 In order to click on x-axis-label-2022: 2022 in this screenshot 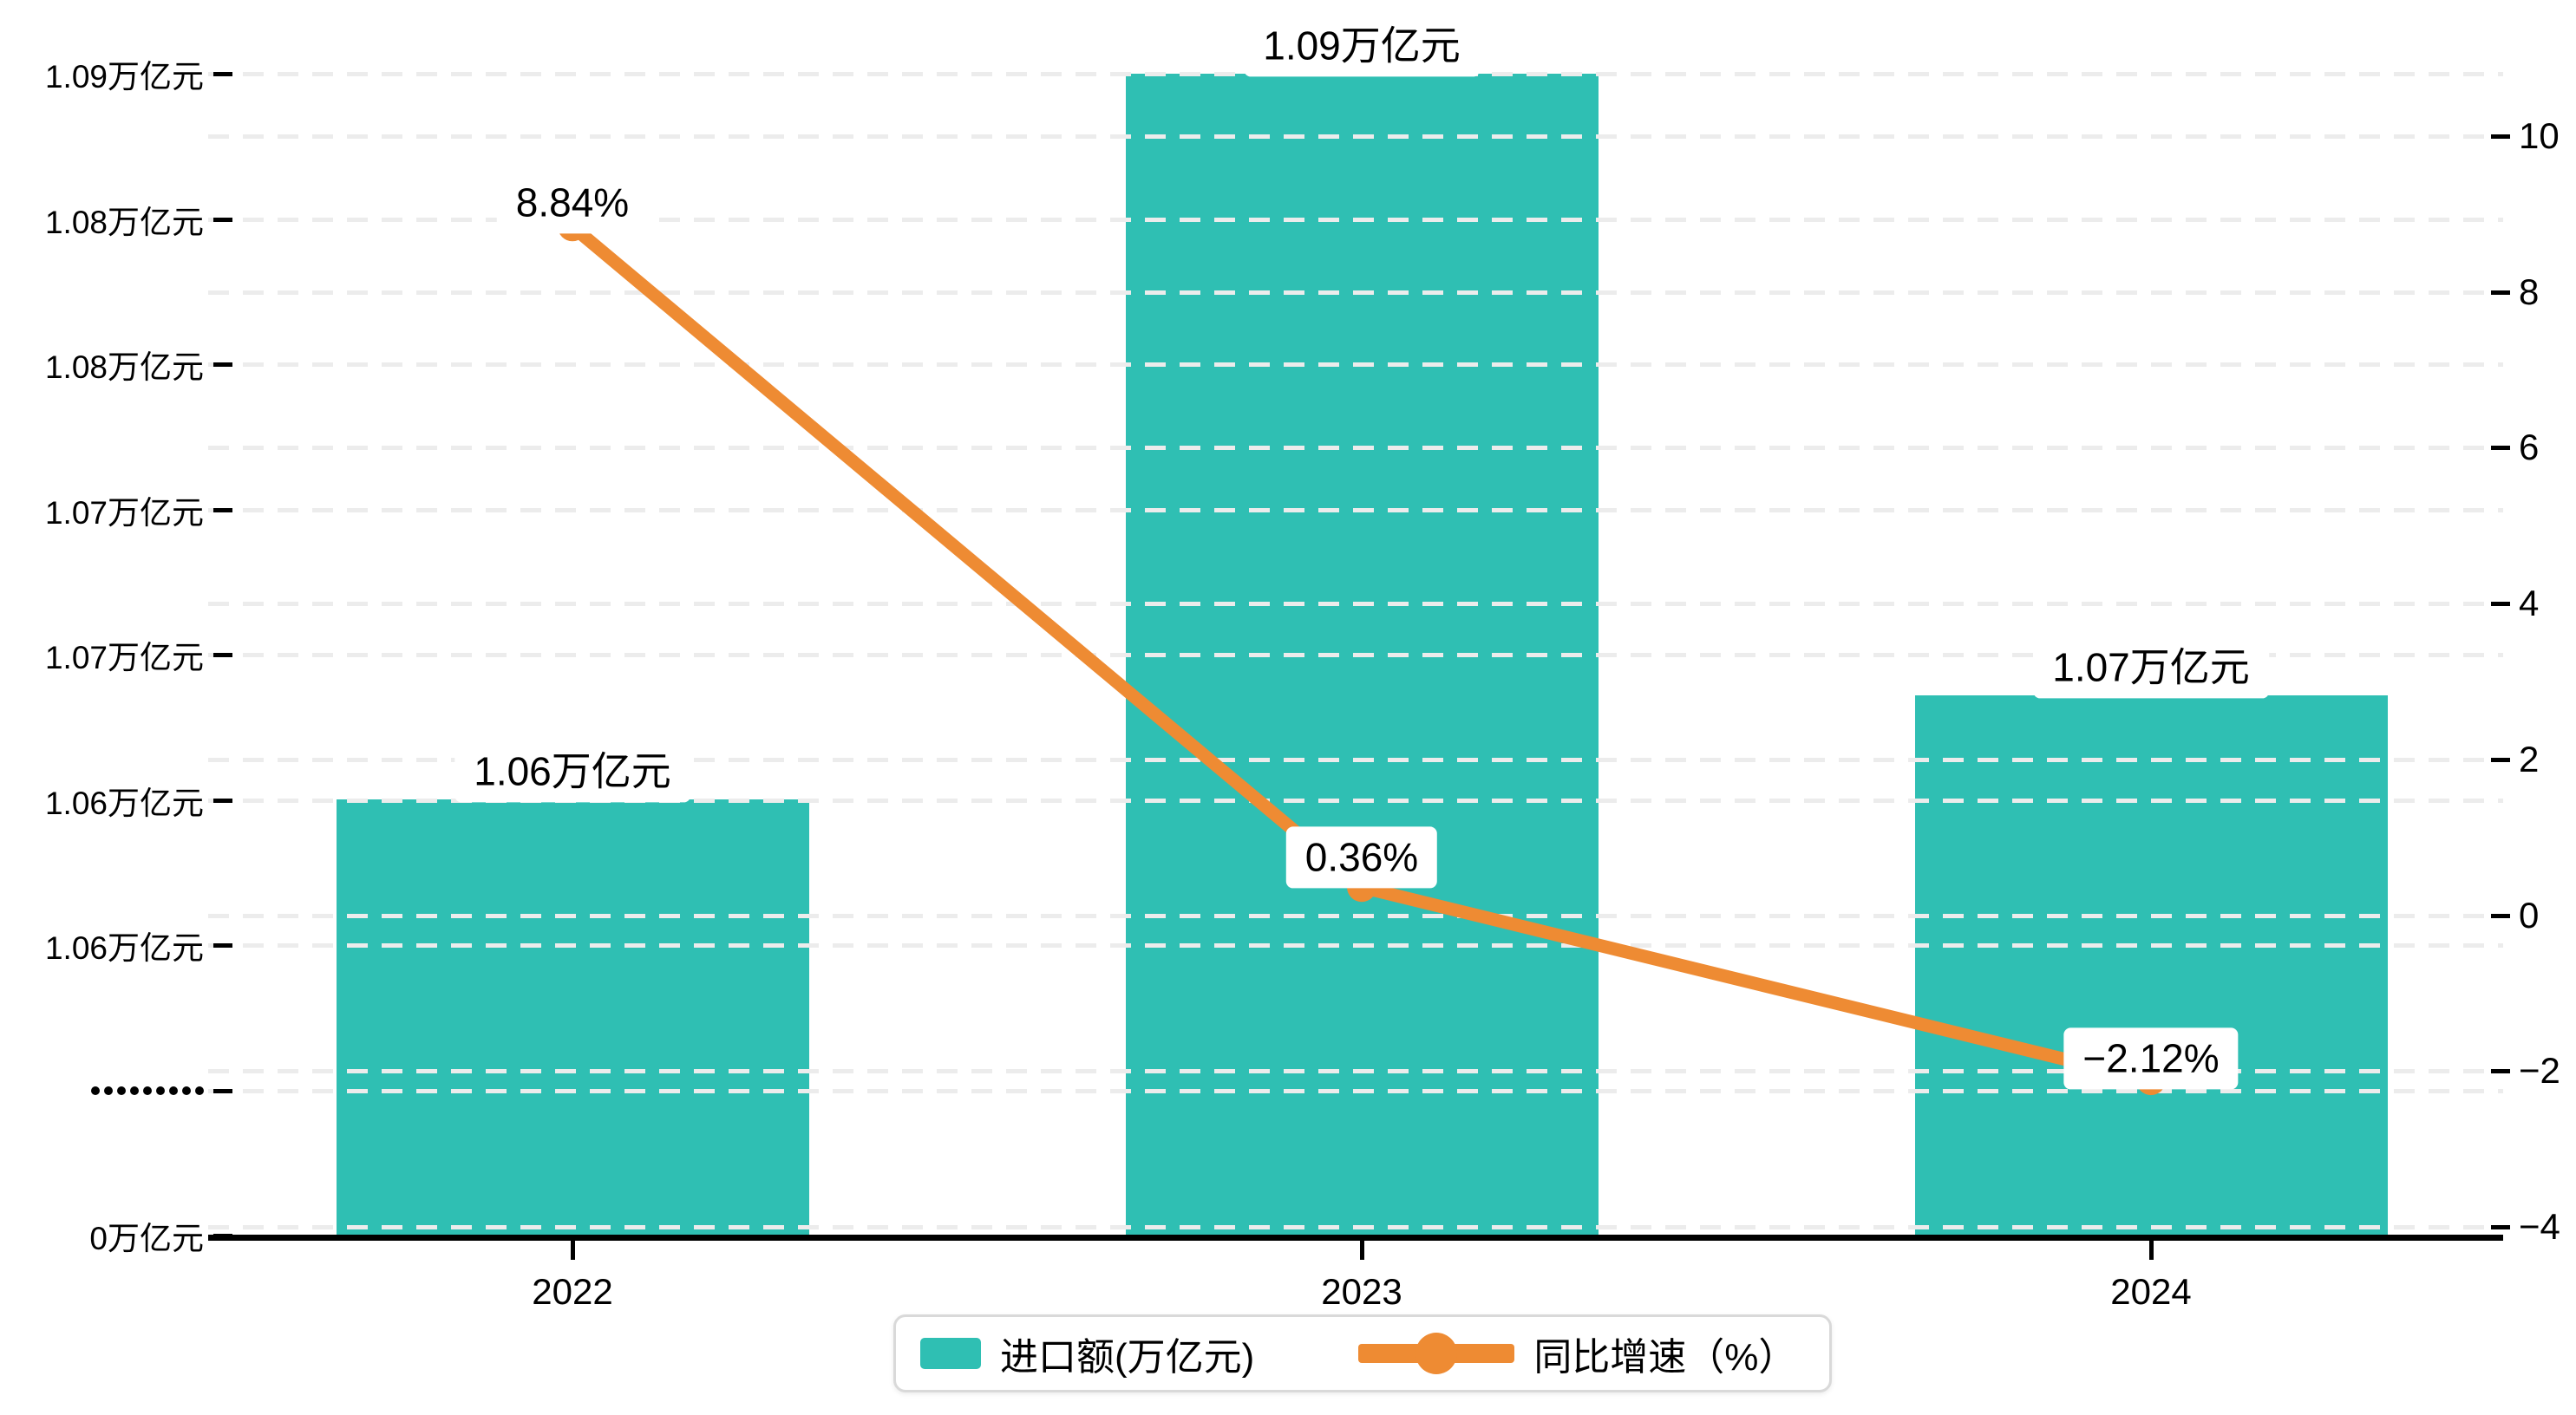, I will do `click(572, 1291)`.